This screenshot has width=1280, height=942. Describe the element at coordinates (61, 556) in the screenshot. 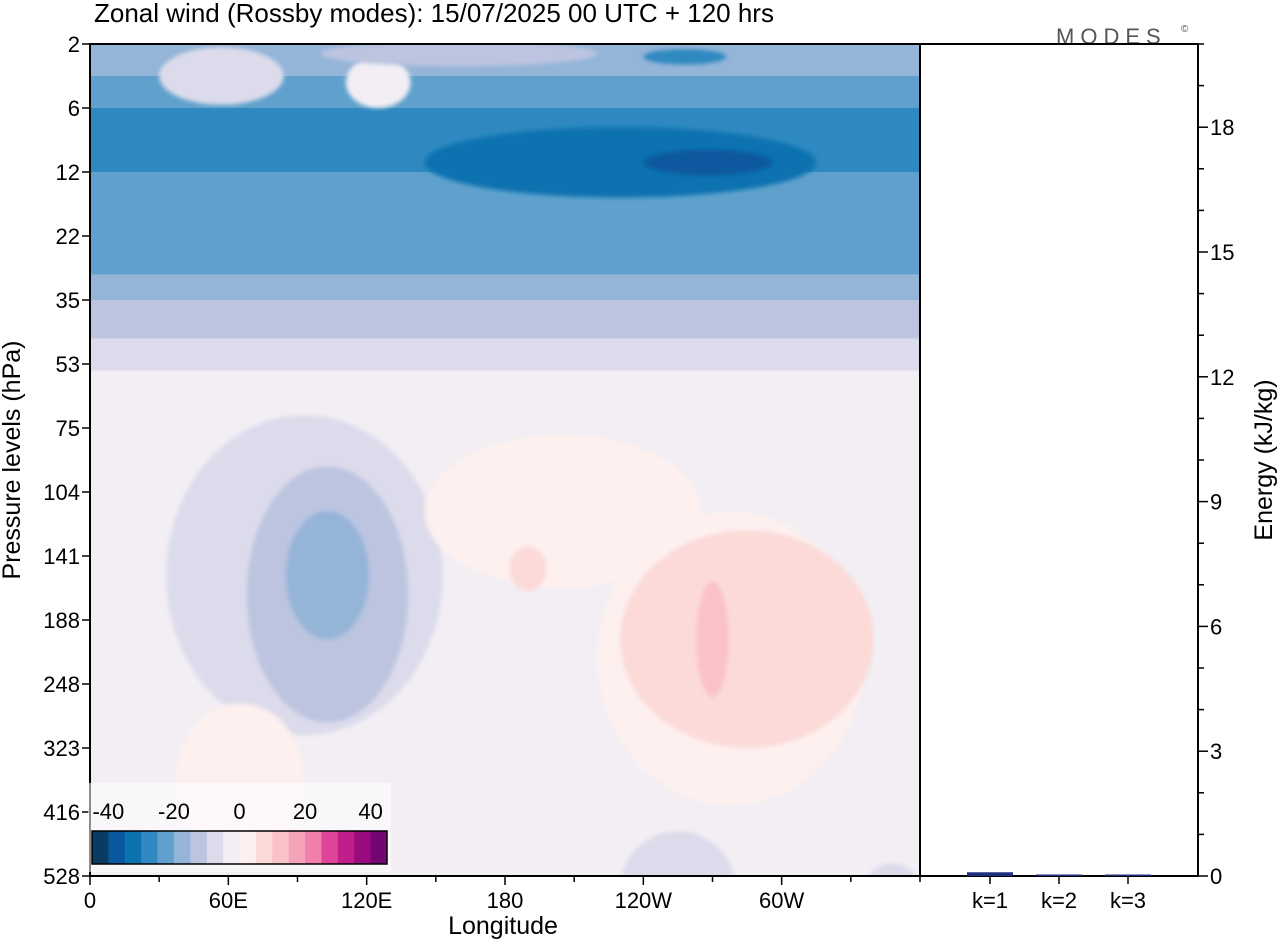

I see `y-tick-label: 141` at that location.